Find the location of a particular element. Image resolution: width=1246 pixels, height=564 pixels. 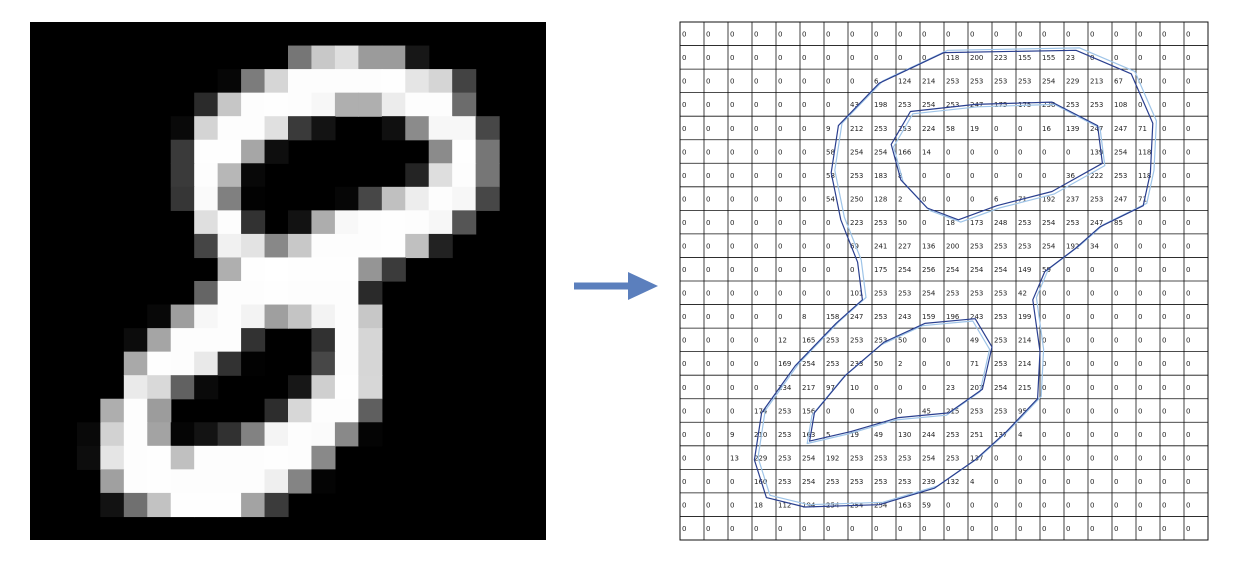

grid-cell-value: 247 is located at coordinates (1120, 129).